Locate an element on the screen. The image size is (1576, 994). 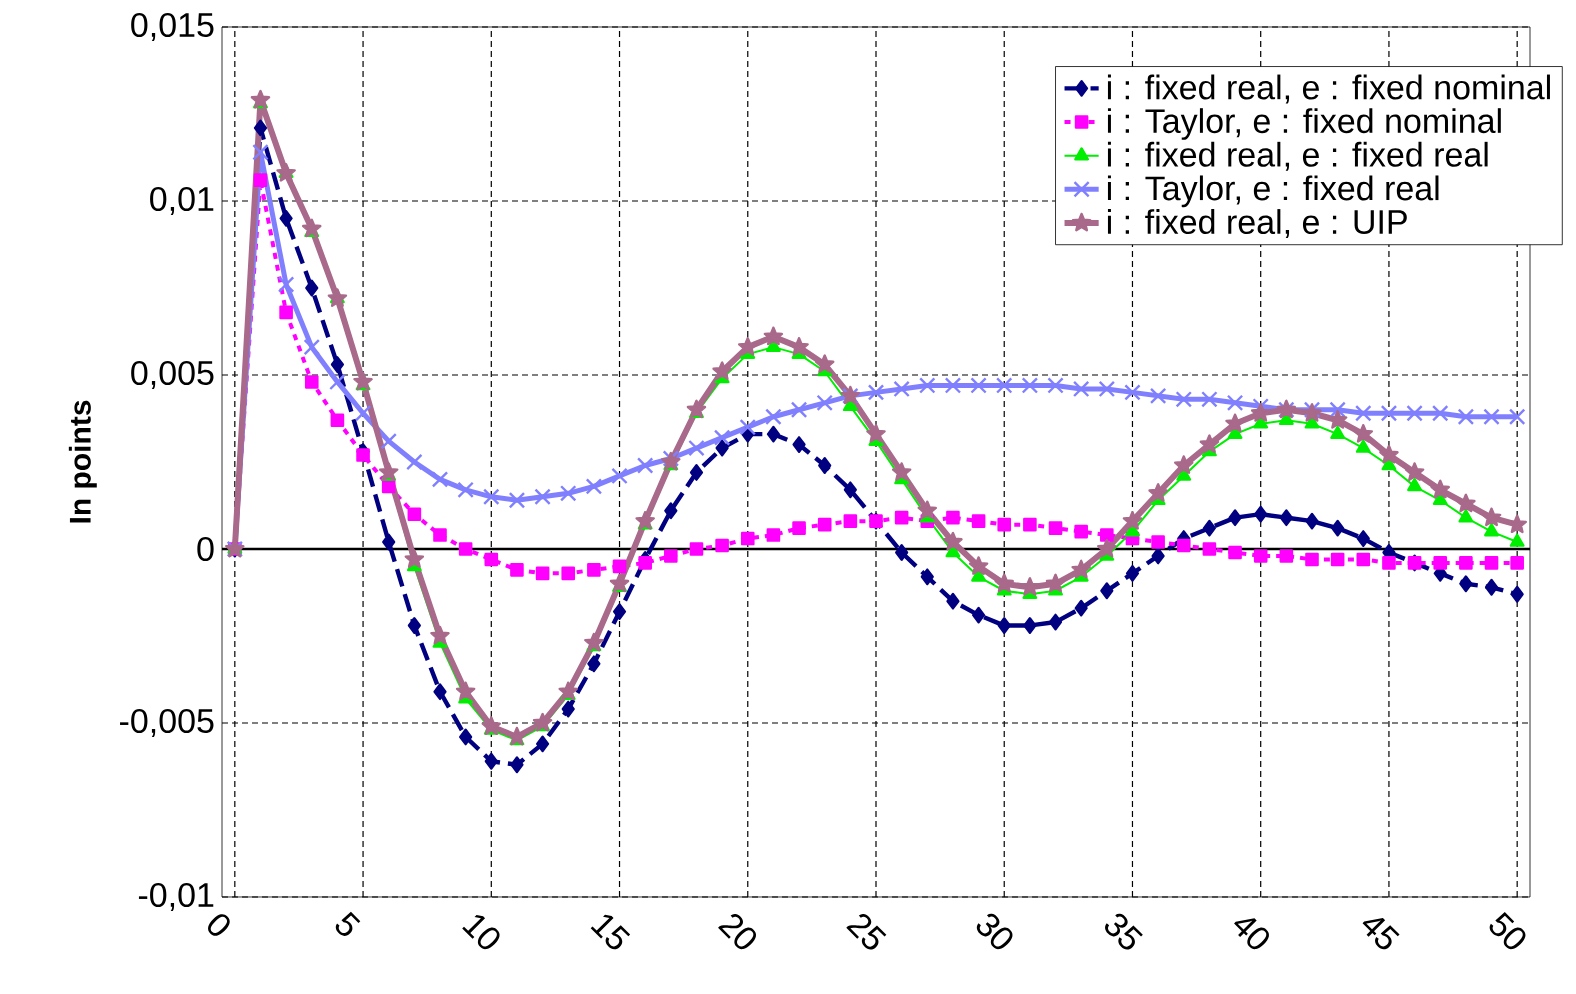
x-tick-label: 5 is located at coordinates (348, 923).